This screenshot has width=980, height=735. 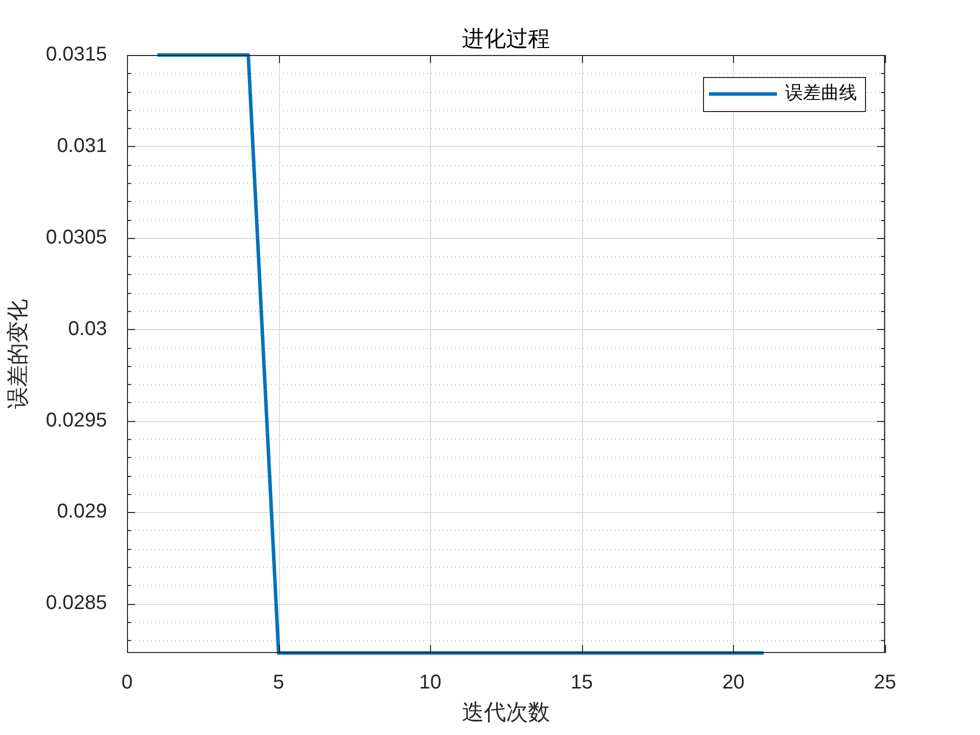 I want to click on x-axis-title: 迭代次数, so click(x=506, y=712).